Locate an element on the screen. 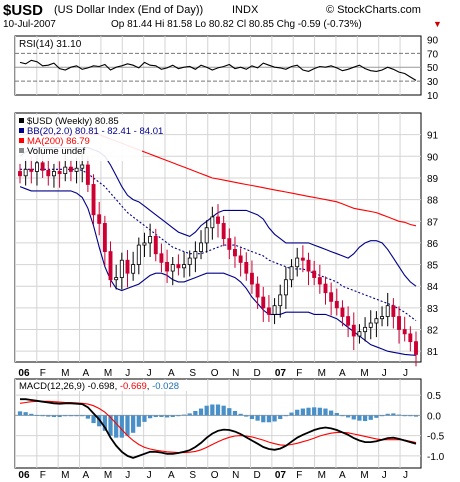 The image size is (460, 482). x-tick-label: O is located at coordinates (215, 475).